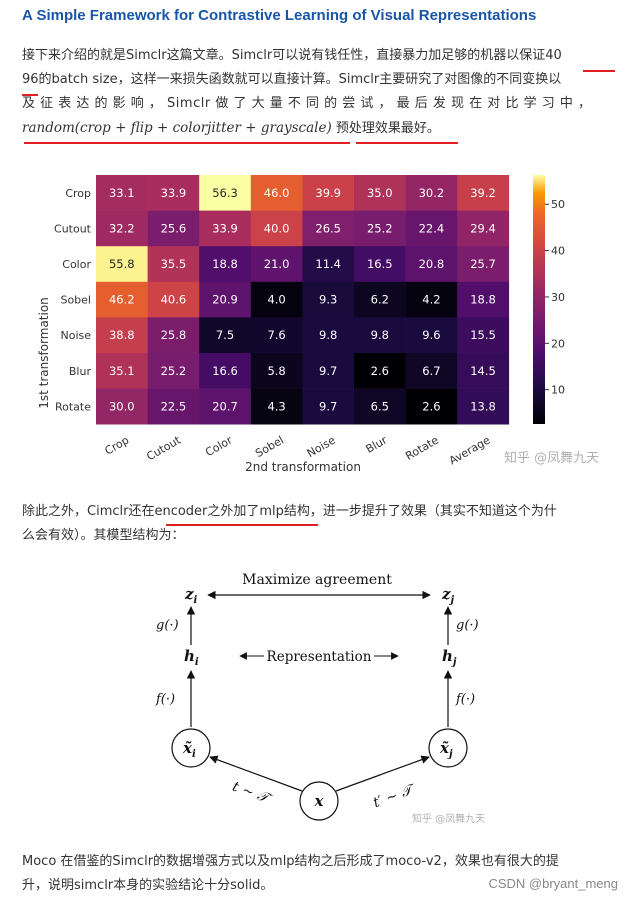  I want to click on heatmap-value-label: 40.0, so click(277, 228).